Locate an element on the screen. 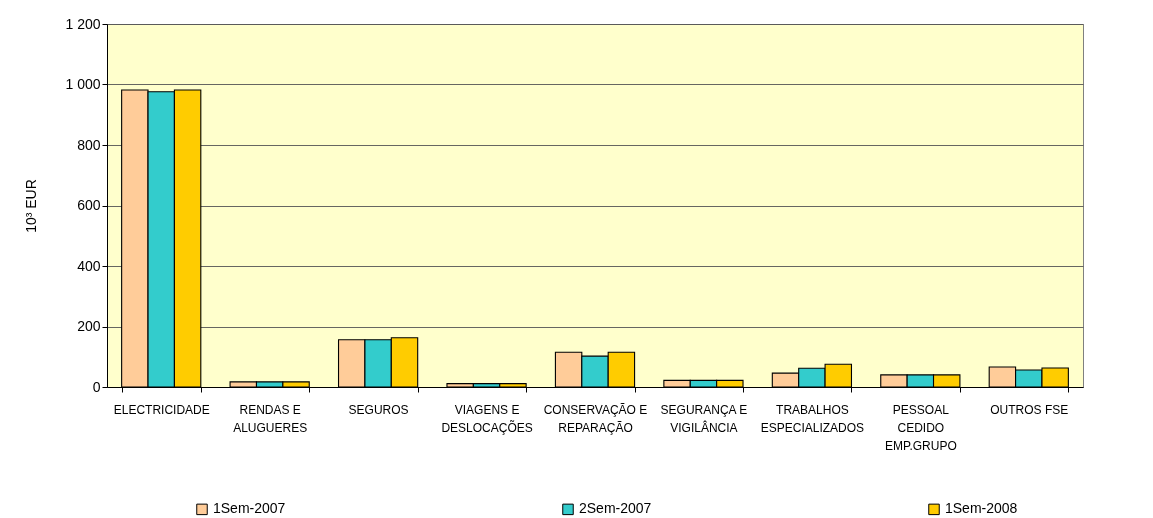 Image resolution: width=1153 pixels, height=518 pixels. x-tick-label: OUTROS FSE is located at coordinates (1029, 409).